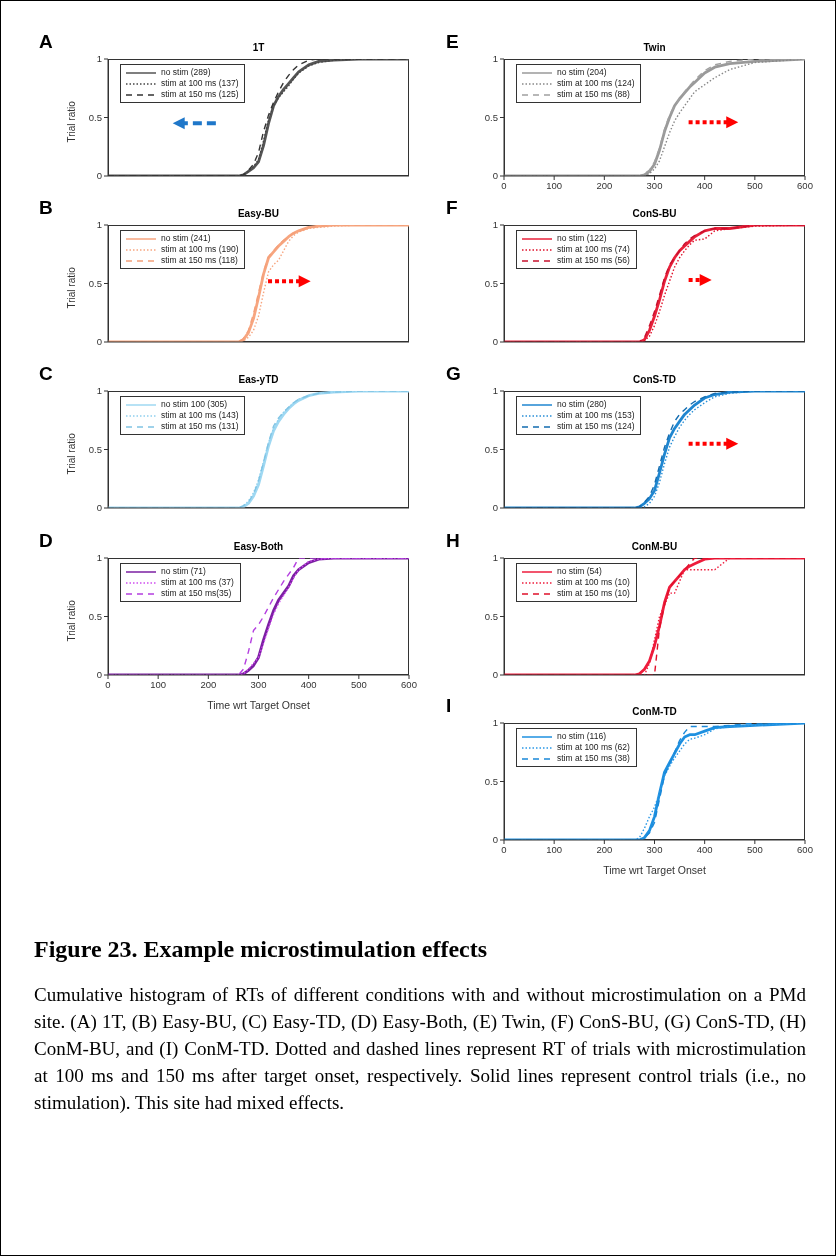  What do you see at coordinates (46, 374) in the screenshot?
I see `text: C` at bounding box center [46, 374].